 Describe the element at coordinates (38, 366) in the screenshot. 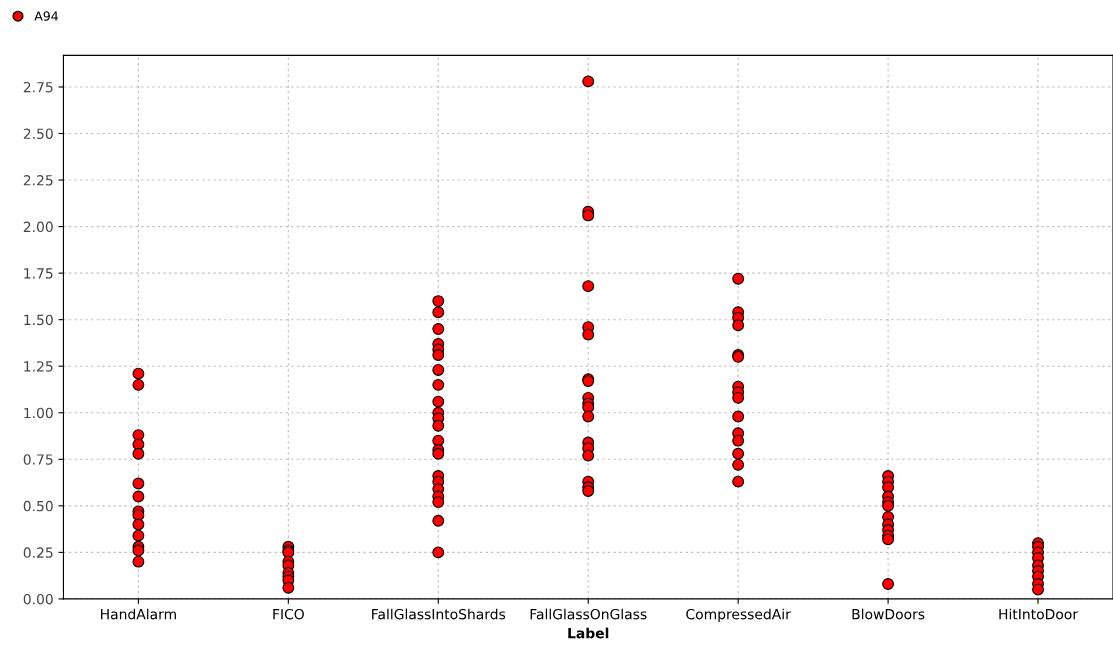

I see `y-tick-label: 1.25` at that location.